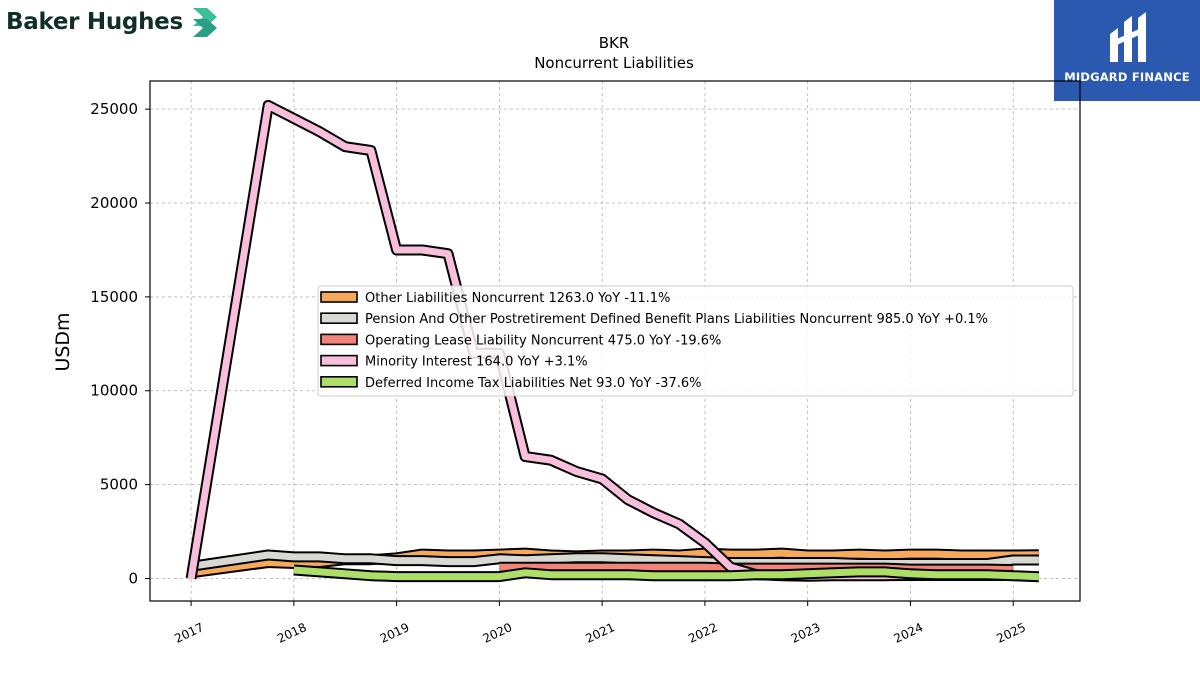 The image size is (1200, 675). Describe the element at coordinates (189, 633) in the screenshot. I see `x-tick-label: 2017` at that location.